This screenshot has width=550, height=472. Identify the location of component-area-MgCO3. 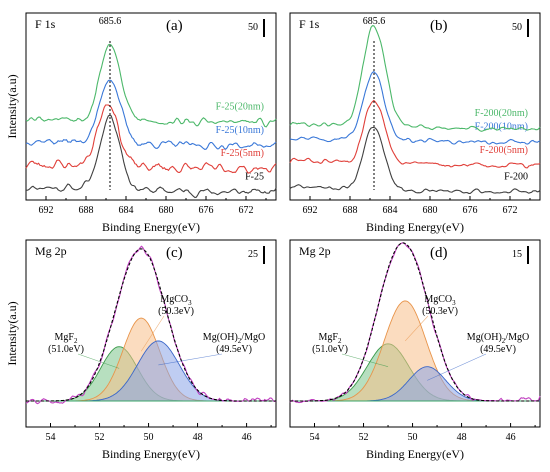
(415, 350).